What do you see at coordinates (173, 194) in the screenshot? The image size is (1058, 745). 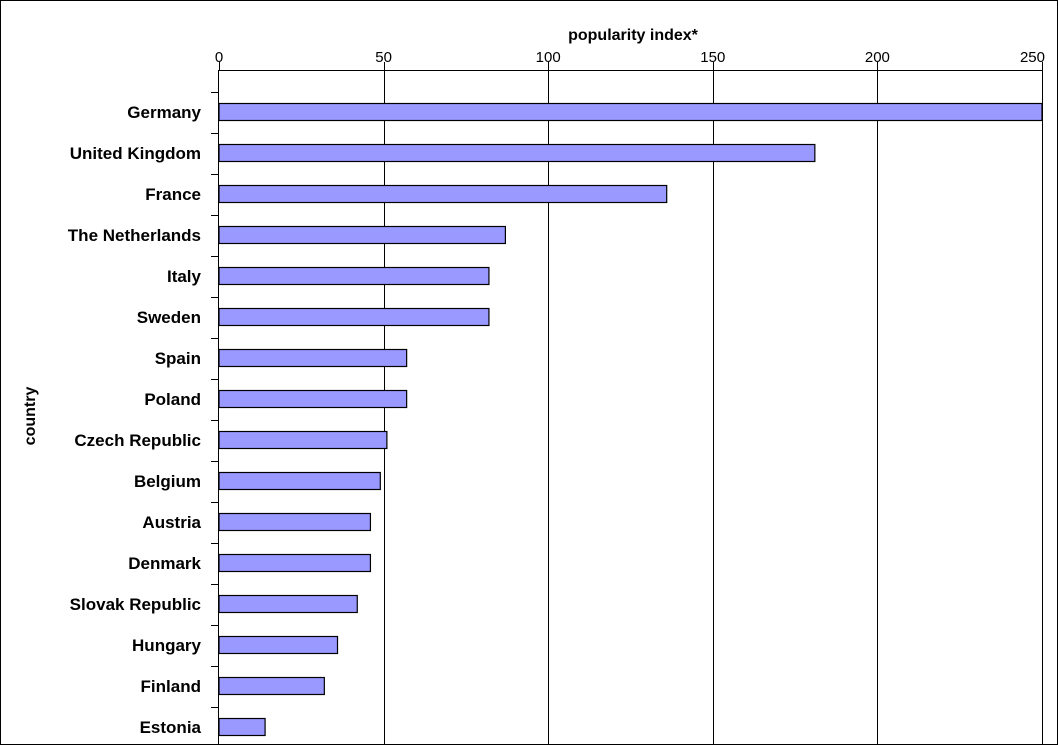 I see `y-tick-label: France` at bounding box center [173, 194].